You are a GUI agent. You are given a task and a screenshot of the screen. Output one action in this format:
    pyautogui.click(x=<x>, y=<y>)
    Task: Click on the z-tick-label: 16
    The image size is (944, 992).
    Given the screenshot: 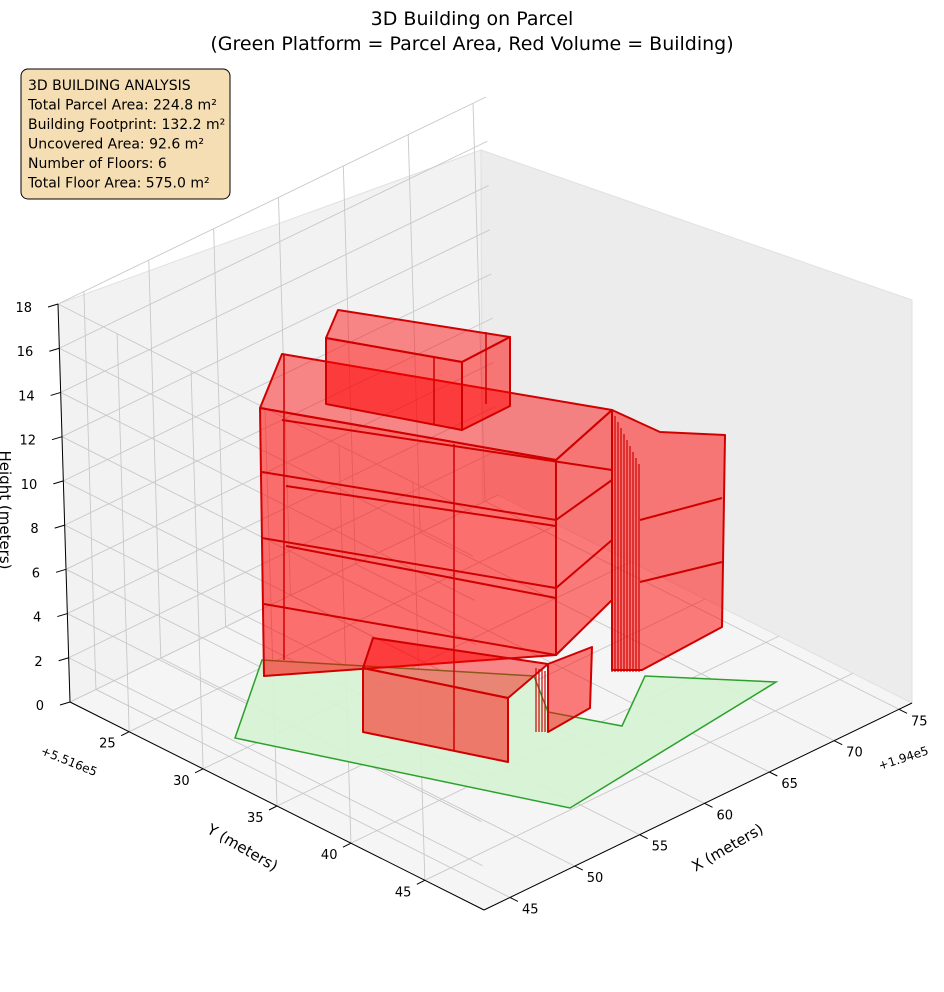 What is the action you would take?
    pyautogui.click(x=25, y=352)
    